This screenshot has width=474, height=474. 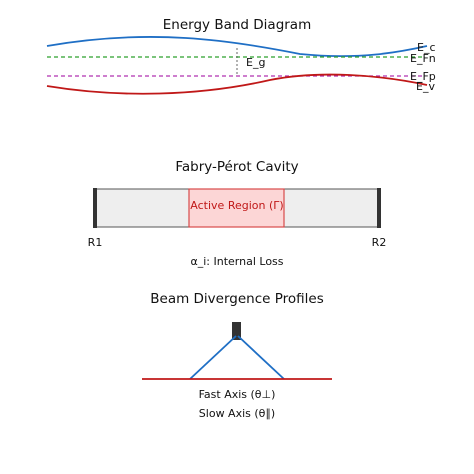 I want to click on cavity-title: Fabry-Pérot Cavity, so click(x=236, y=167).